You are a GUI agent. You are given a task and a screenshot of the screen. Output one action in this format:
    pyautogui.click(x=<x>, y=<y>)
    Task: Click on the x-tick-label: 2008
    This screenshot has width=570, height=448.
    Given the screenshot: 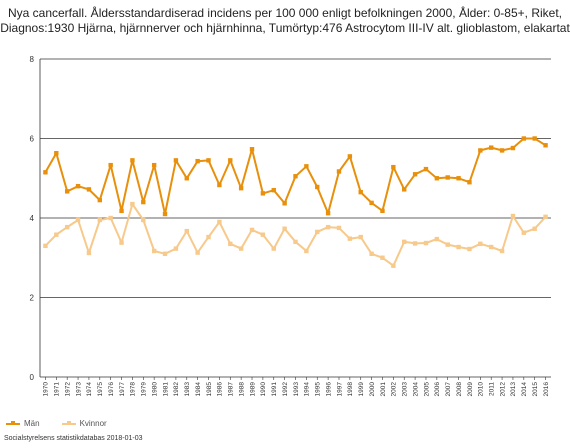 What is the action you would take?
    pyautogui.click(x=459, y=389)
    